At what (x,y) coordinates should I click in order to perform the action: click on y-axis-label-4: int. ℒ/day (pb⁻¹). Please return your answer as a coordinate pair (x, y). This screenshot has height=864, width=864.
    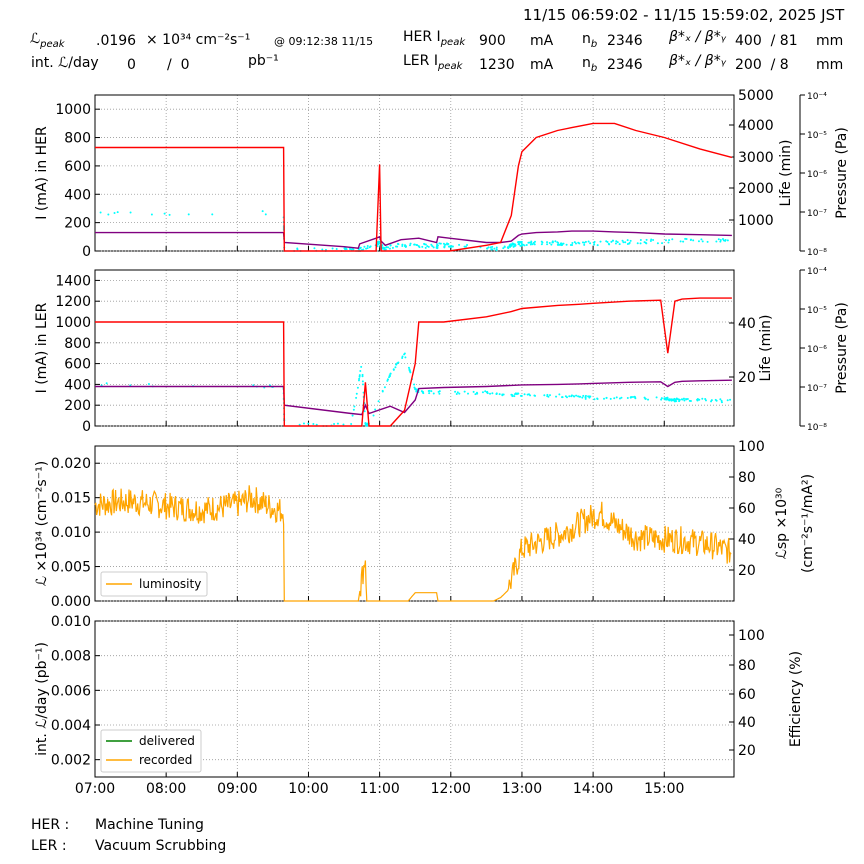
    Looking at the image, I should click on (42, 699).